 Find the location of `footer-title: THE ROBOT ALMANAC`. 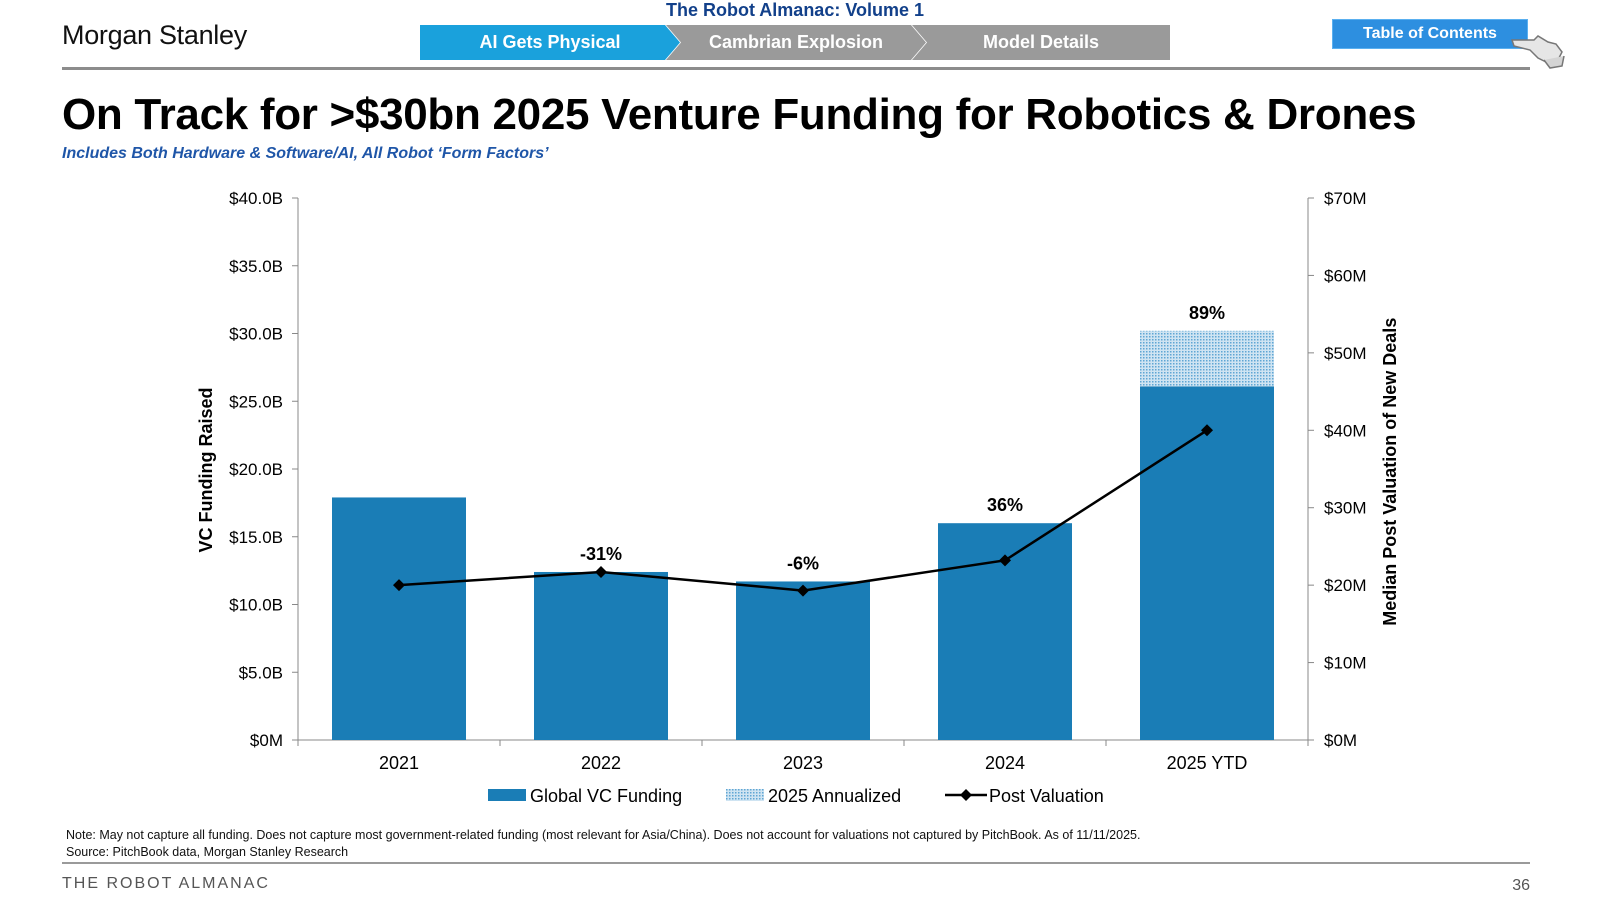

footer-title: THE ROBOT ALMANAC is located at coordinates (166, 883).